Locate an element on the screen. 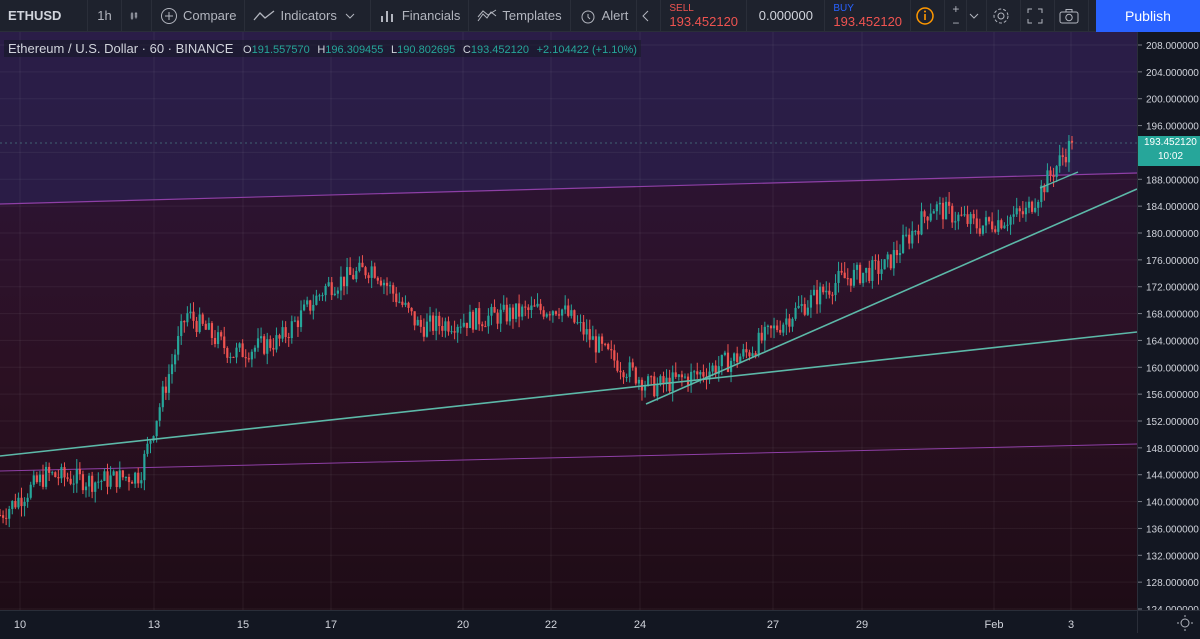  time-tick-label: 20 is located at coordinates (463, 625).